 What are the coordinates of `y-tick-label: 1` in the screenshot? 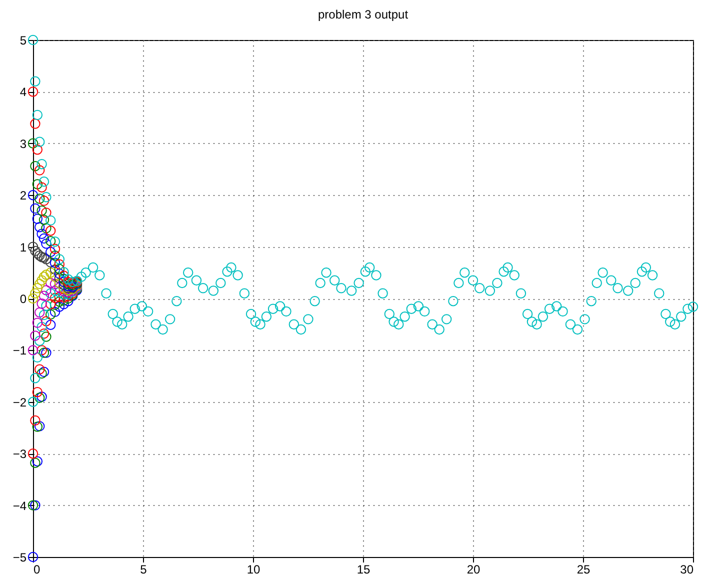 It's located at (23, 247).